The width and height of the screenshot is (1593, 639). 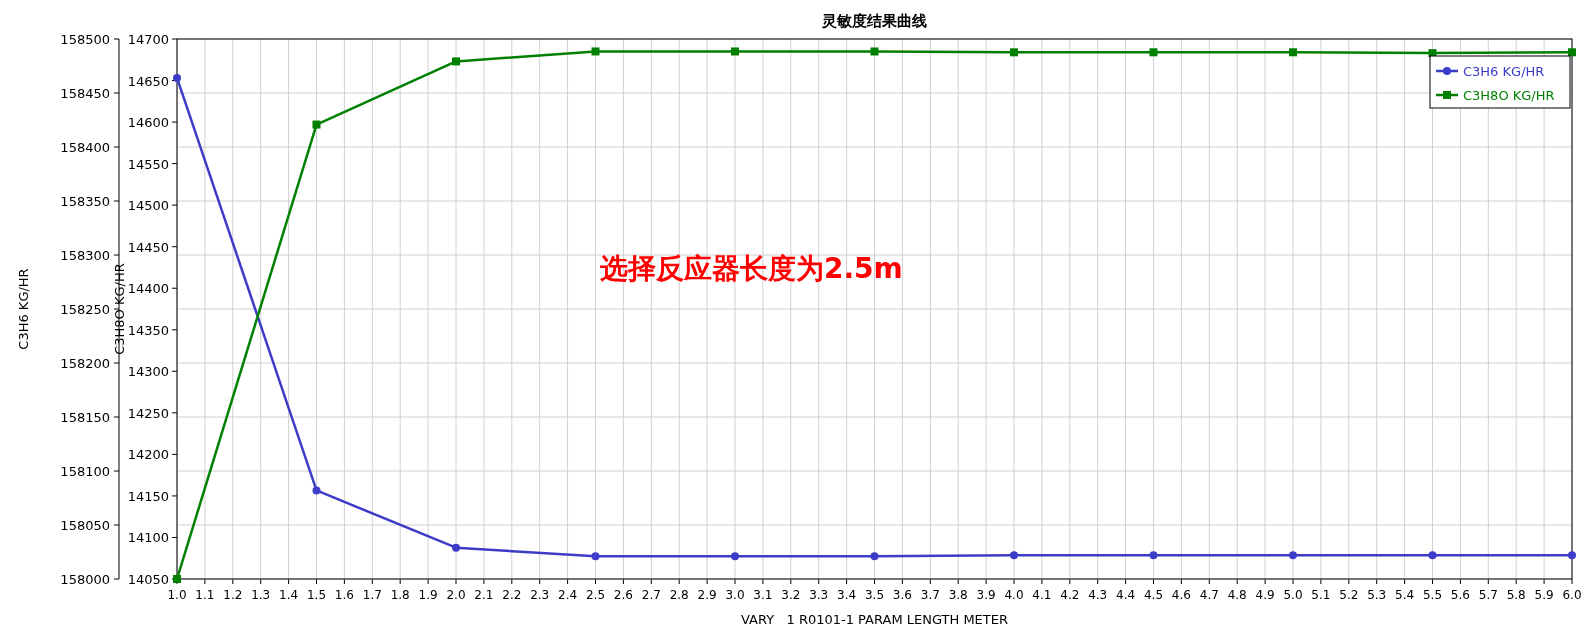 What do you see at coordinates (1126, 595) in the screenshot?
I see `x-tick-label: 4.4` at bounding box center [1126, 595].